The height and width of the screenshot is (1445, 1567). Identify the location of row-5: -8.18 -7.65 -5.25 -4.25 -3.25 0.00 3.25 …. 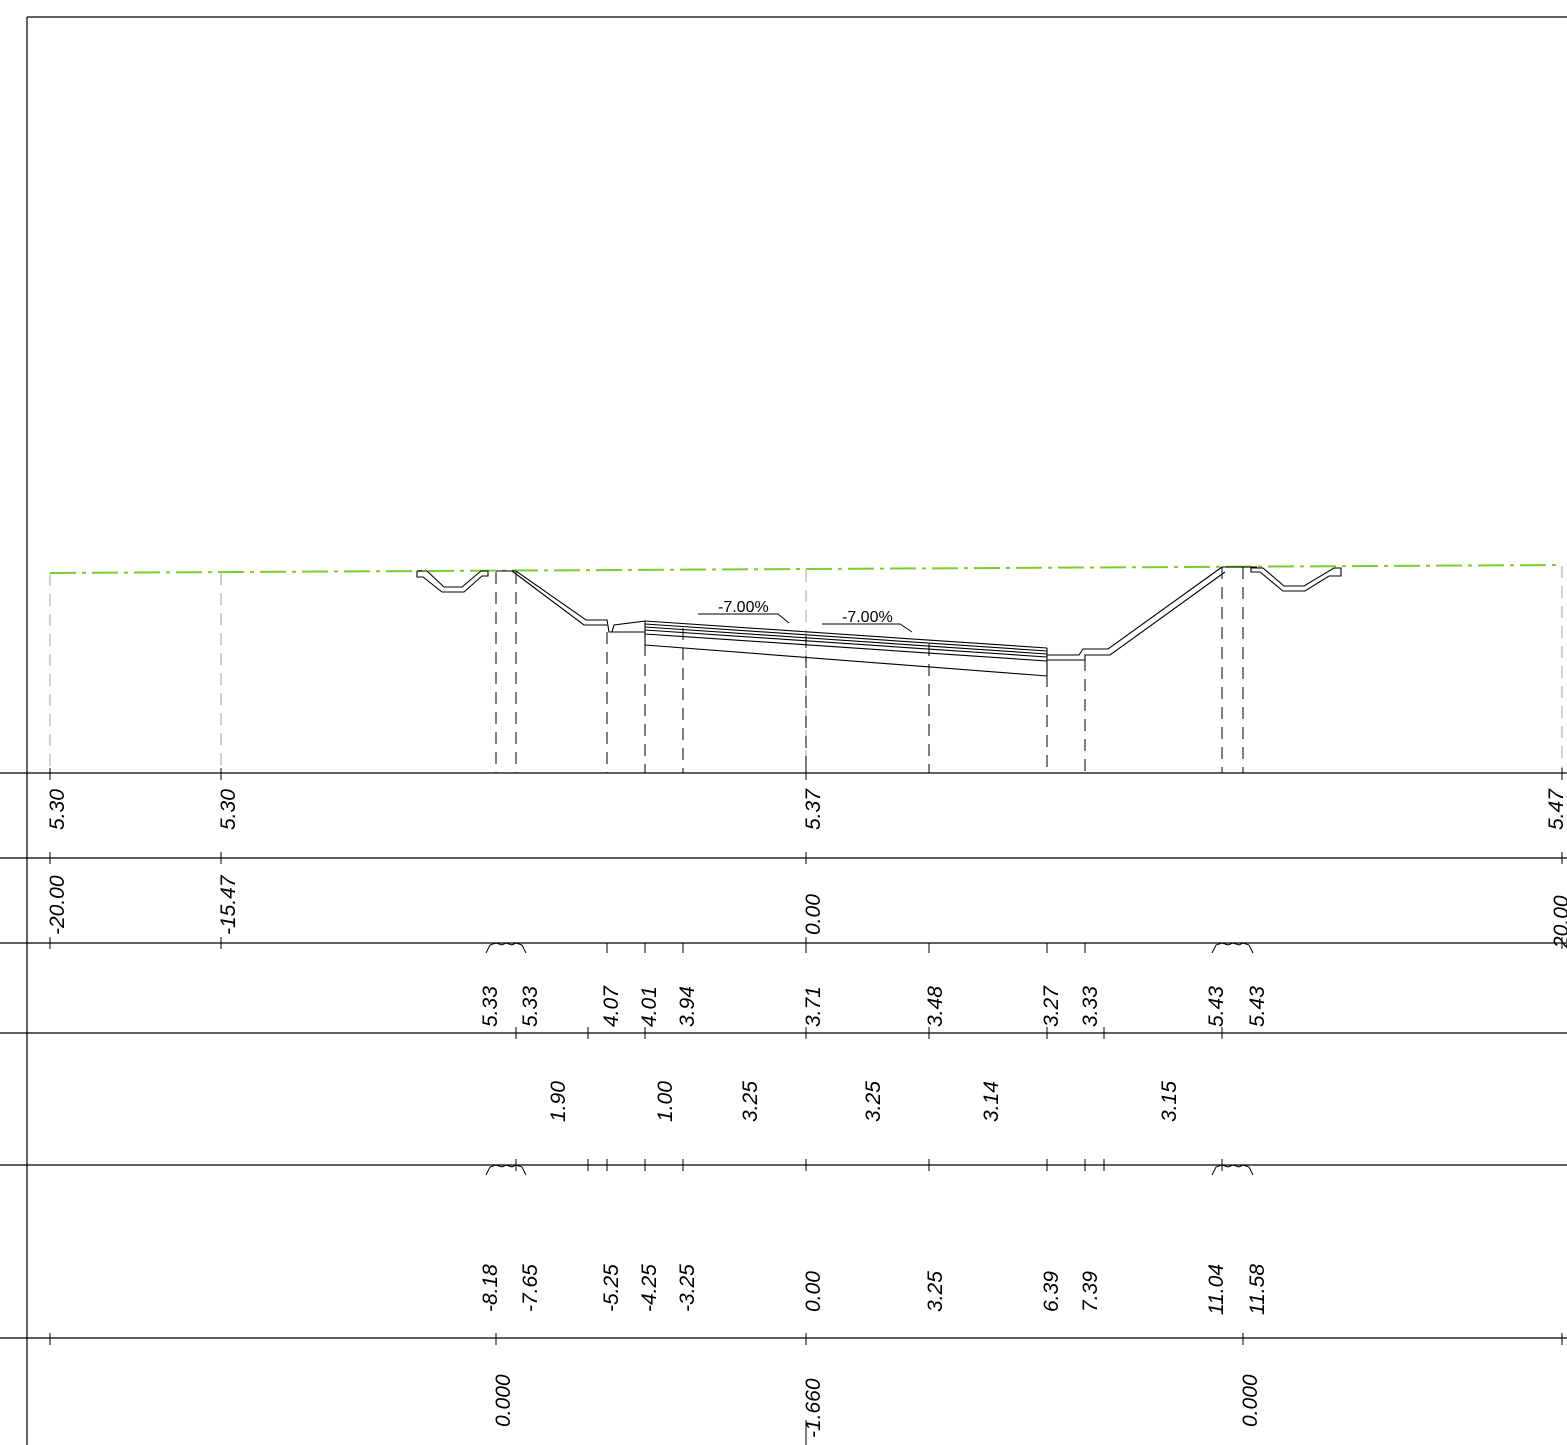
(874, 1289).